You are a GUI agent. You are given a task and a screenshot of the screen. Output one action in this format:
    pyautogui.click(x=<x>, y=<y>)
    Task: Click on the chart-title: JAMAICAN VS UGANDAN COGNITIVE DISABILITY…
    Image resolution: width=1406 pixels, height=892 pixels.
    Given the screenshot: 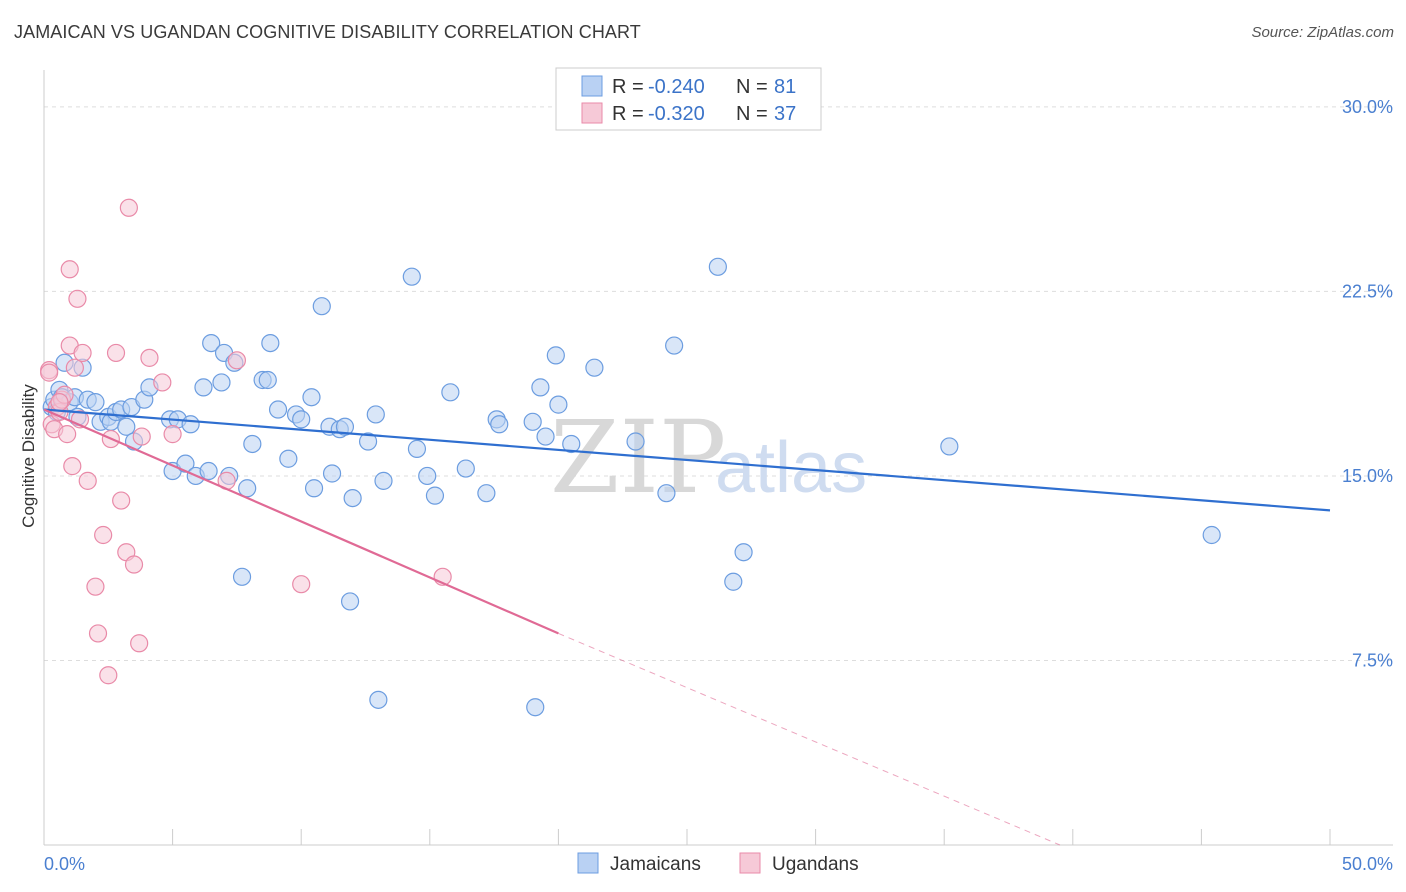 What is the action you would take?
    pyautogui.click(x=327, y=32)
    